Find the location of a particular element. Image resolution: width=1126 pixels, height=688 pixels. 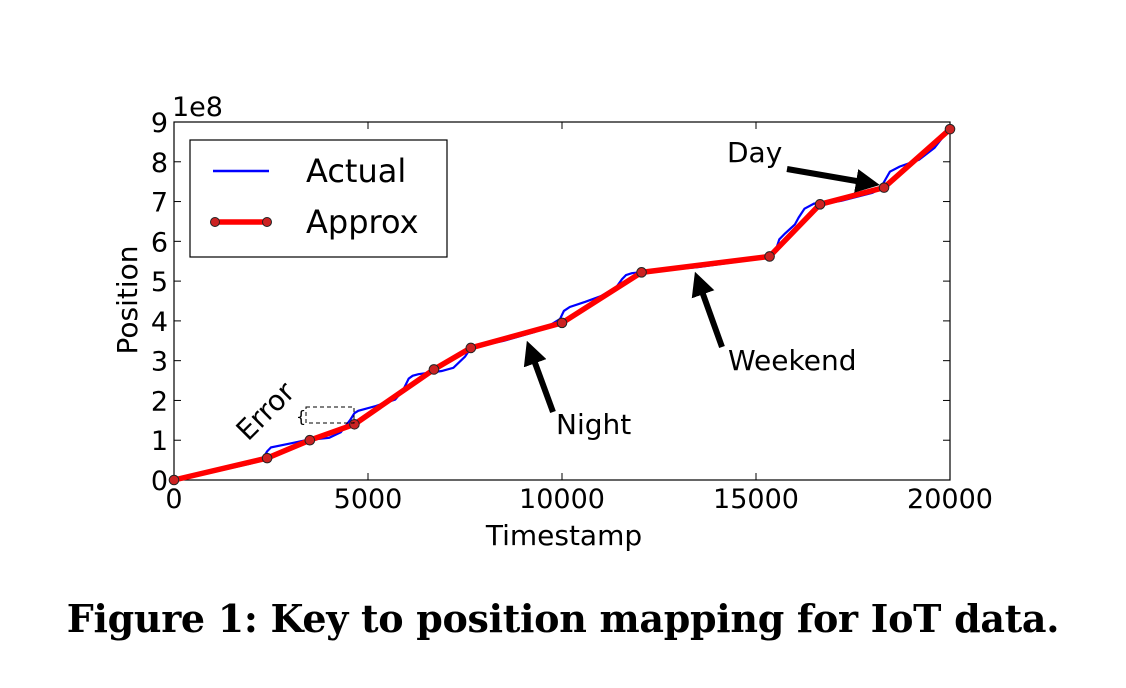

y-tick-label: 4 is located at coordinates (159, 322).